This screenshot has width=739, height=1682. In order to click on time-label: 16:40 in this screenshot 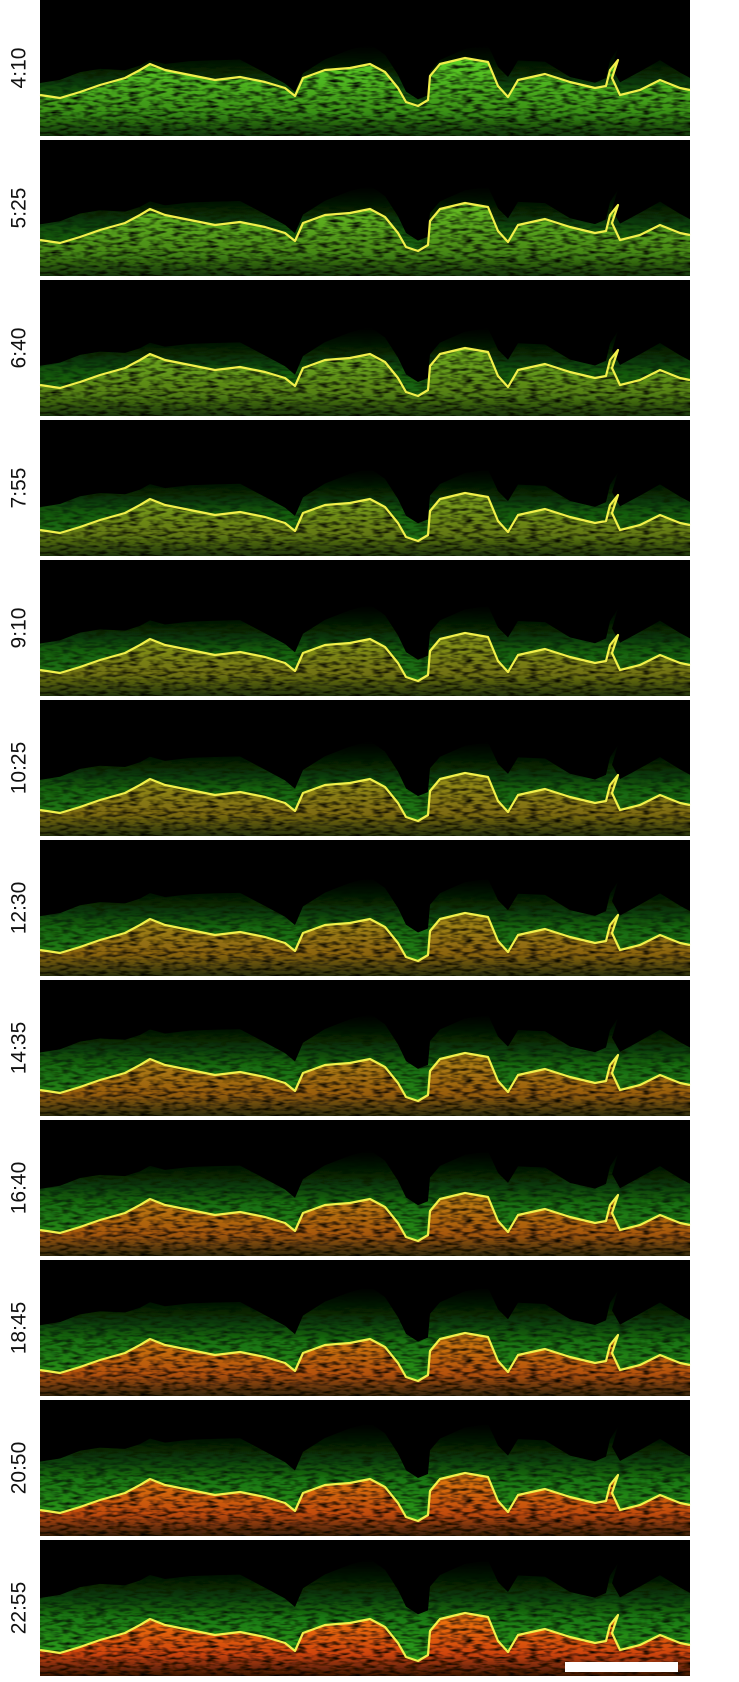, I will do `click(19, 1188)`.